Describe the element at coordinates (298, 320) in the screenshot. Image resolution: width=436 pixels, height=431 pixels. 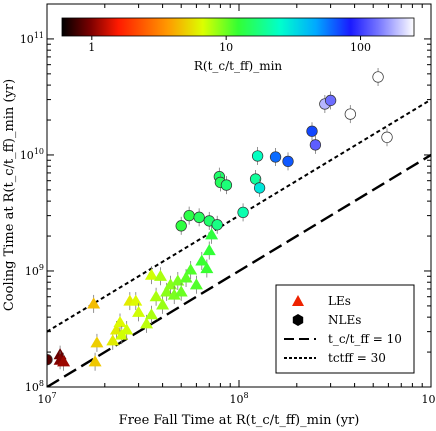
I see `legend-circle-marker` at that location.